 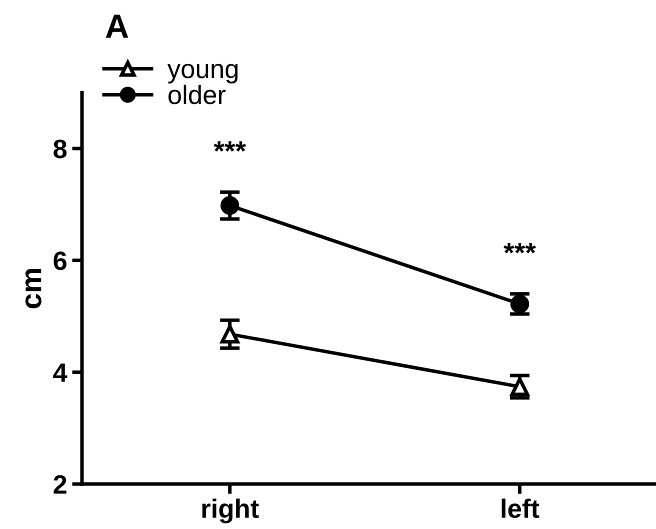 I want to click on y-tick-label: 2, so click(x=60, y=484).